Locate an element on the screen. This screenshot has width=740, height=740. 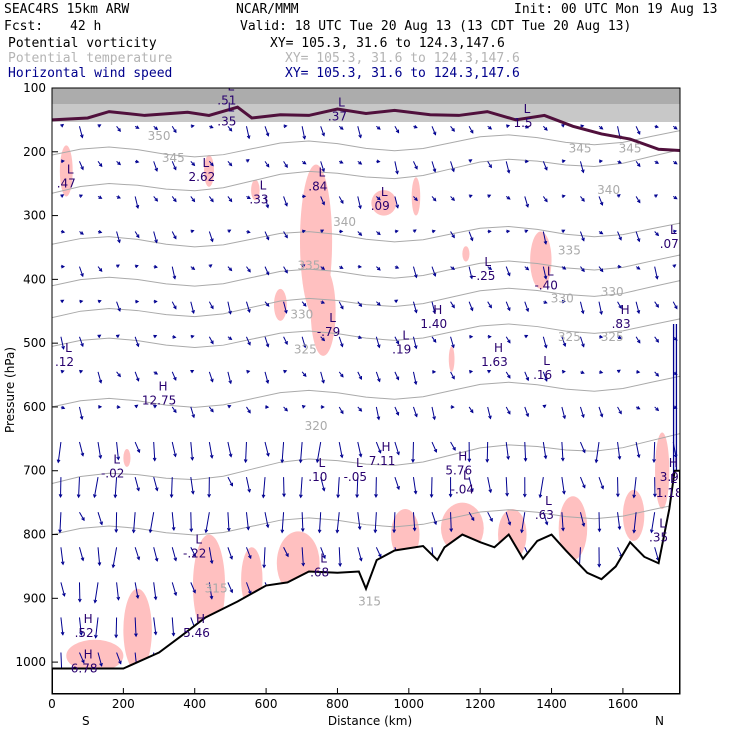
y-tick-label: 1000 is located at coordinates (30, 662).